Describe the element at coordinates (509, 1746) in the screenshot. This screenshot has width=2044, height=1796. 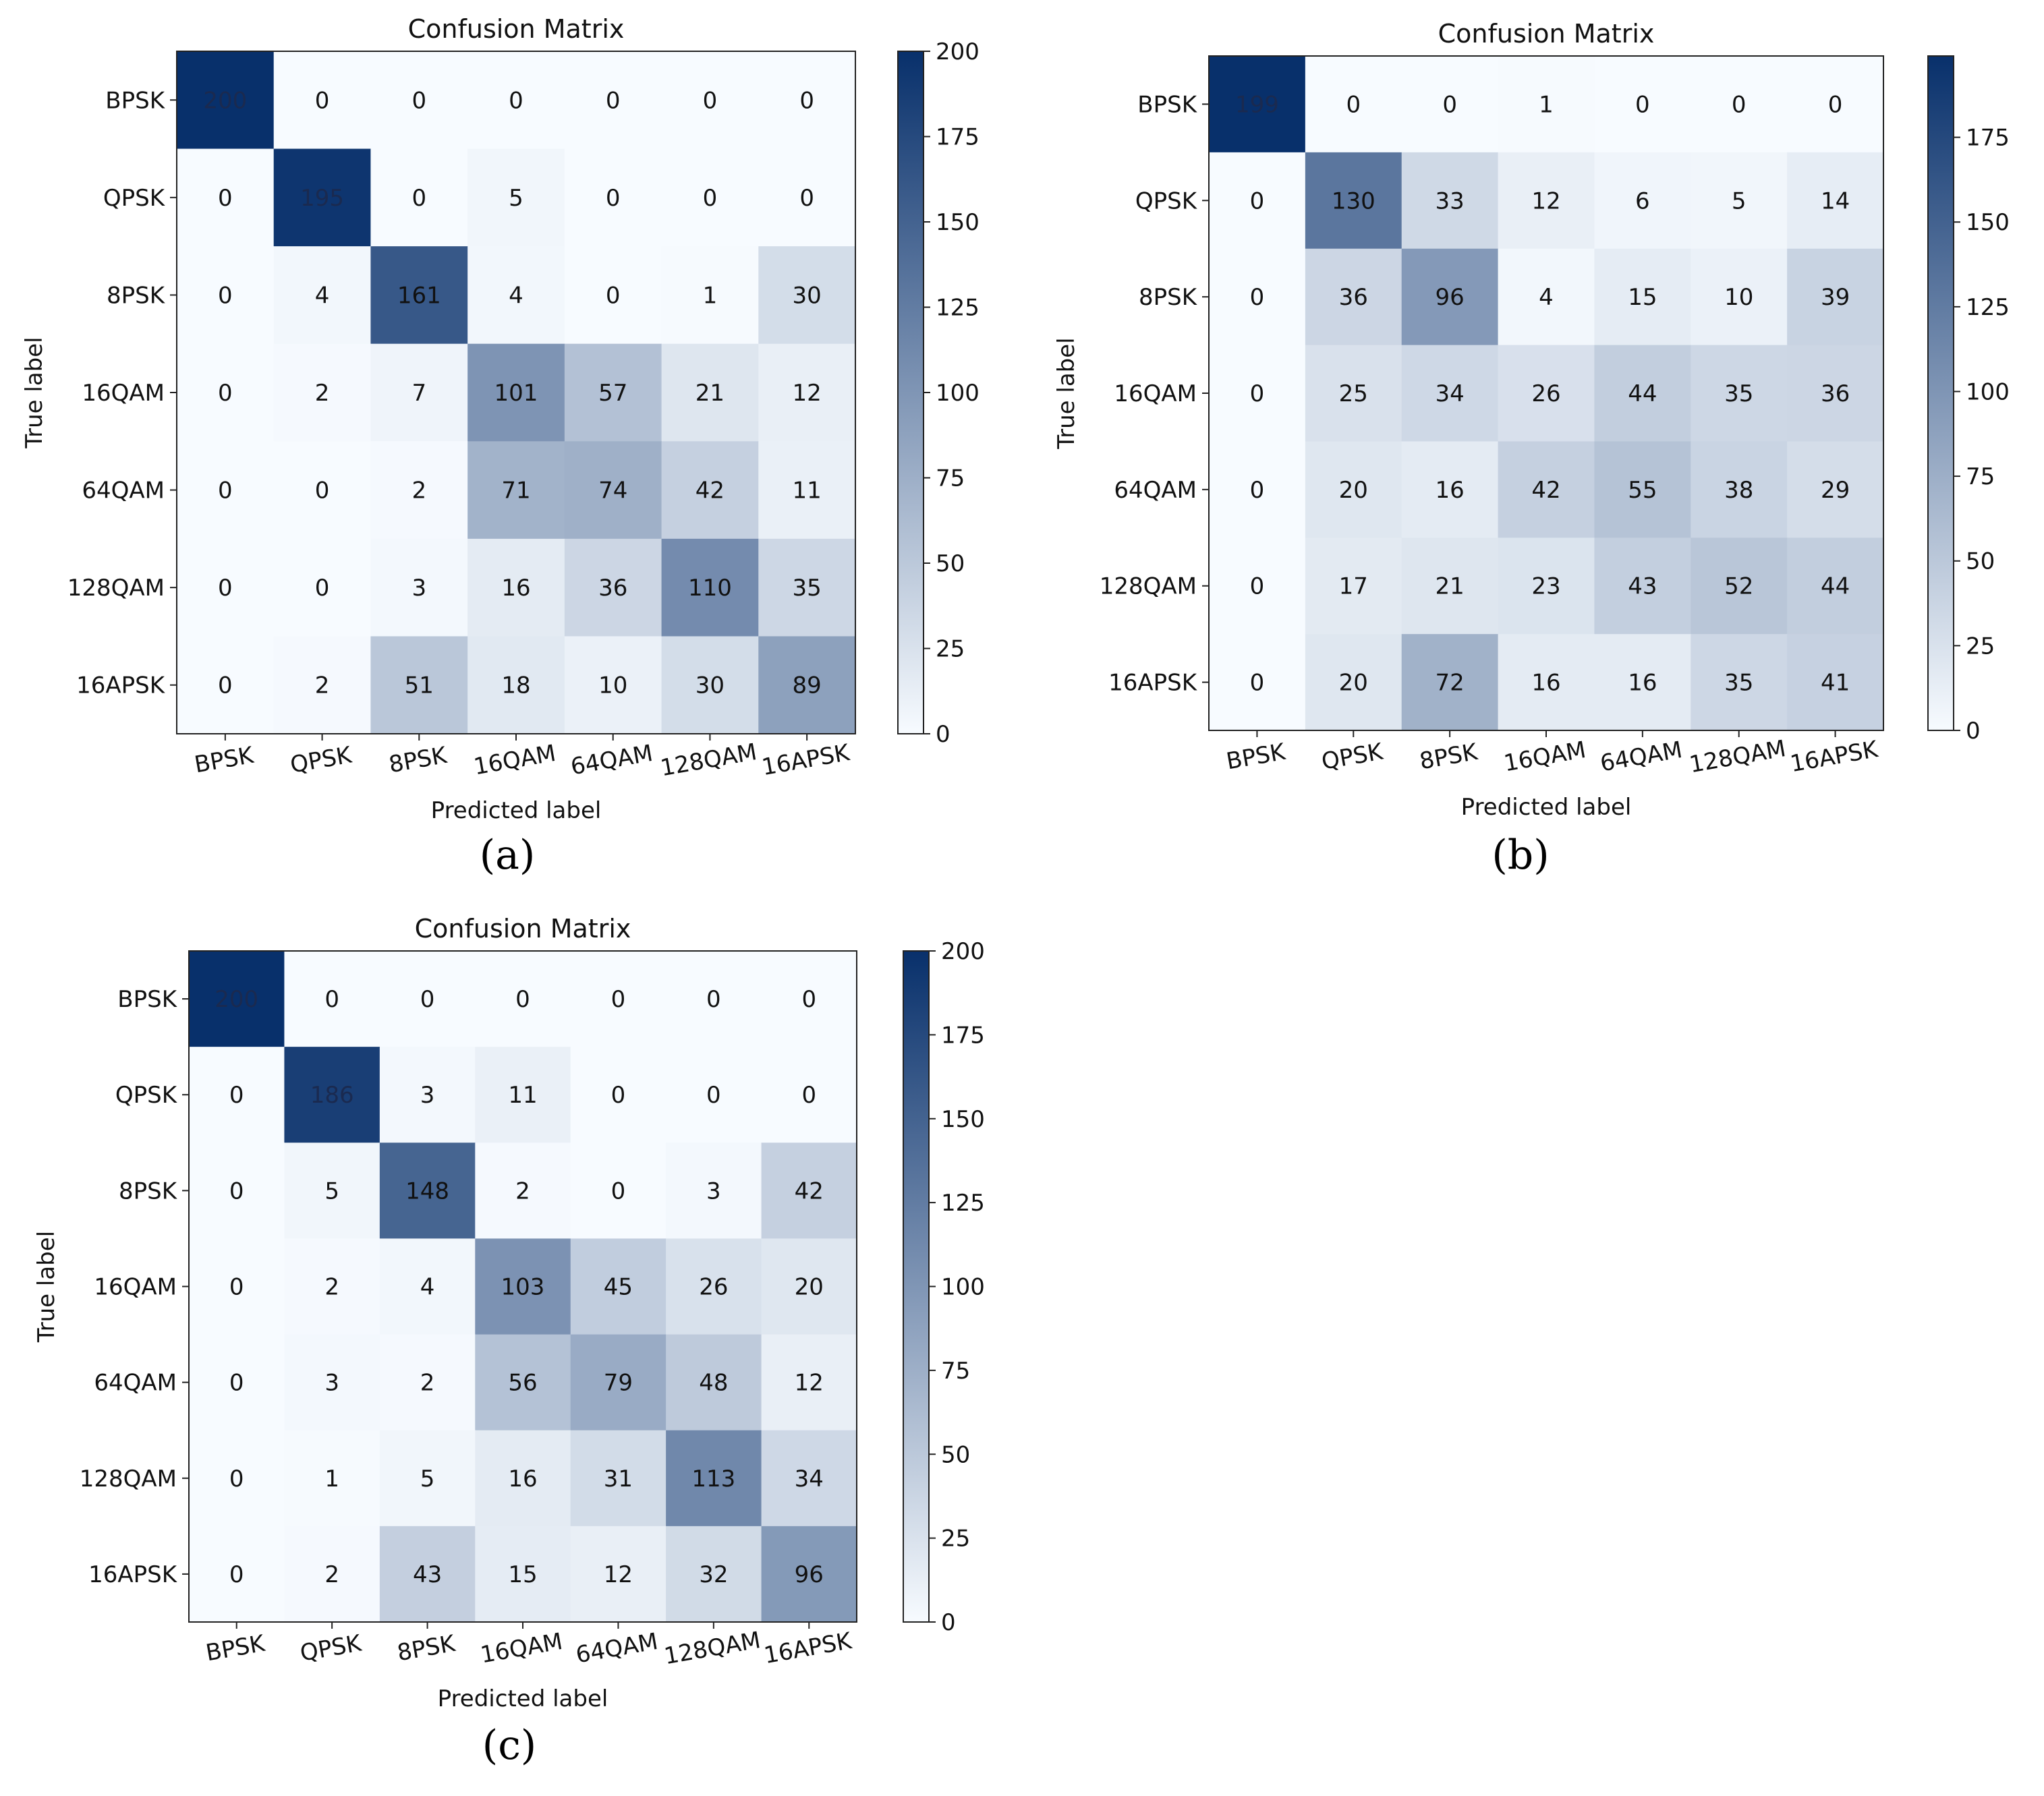
I see `panel-caption: (c)` at that location.